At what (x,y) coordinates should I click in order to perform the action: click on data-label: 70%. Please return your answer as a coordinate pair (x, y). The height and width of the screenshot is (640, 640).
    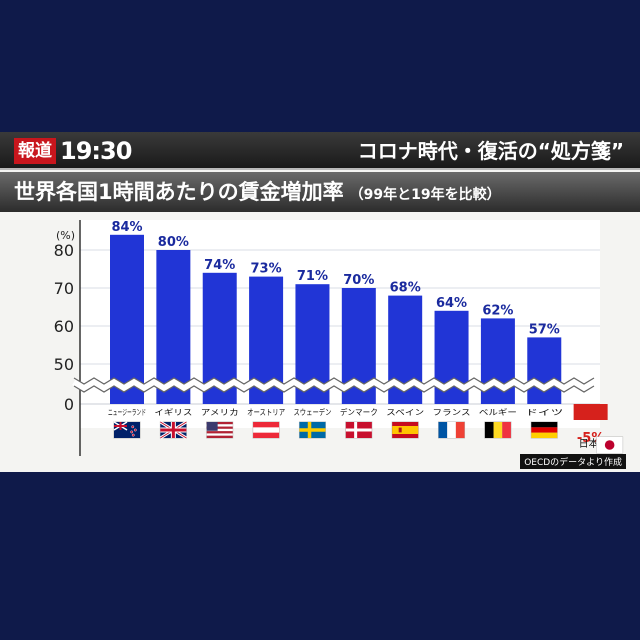
    Looking at the image, I should click on (358, 280).